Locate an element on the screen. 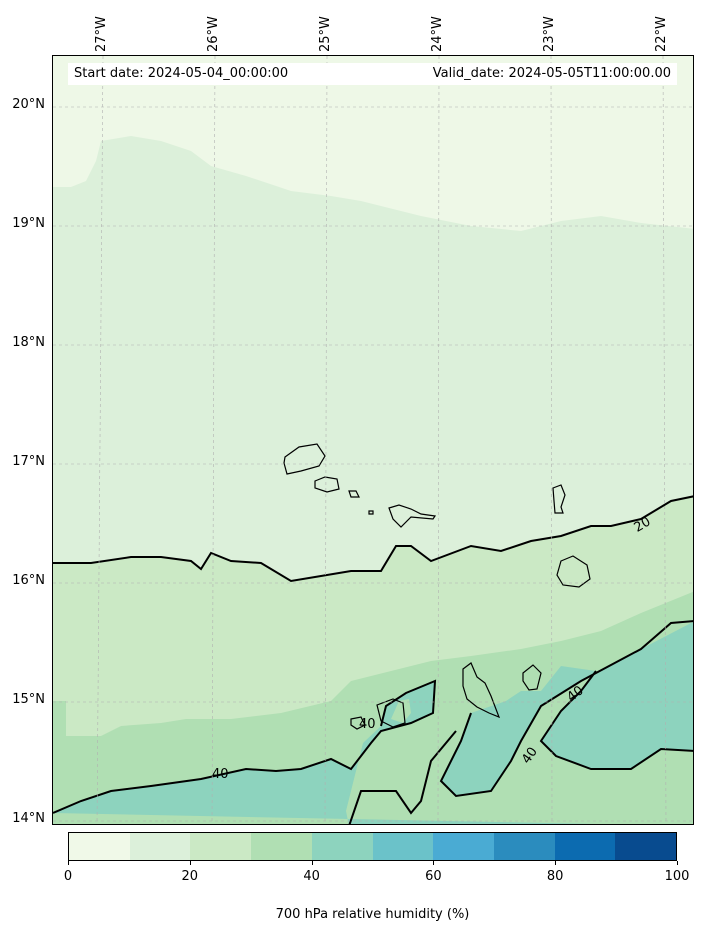  colorbar-tick-label: 100 is located at coordinates (677, 876).